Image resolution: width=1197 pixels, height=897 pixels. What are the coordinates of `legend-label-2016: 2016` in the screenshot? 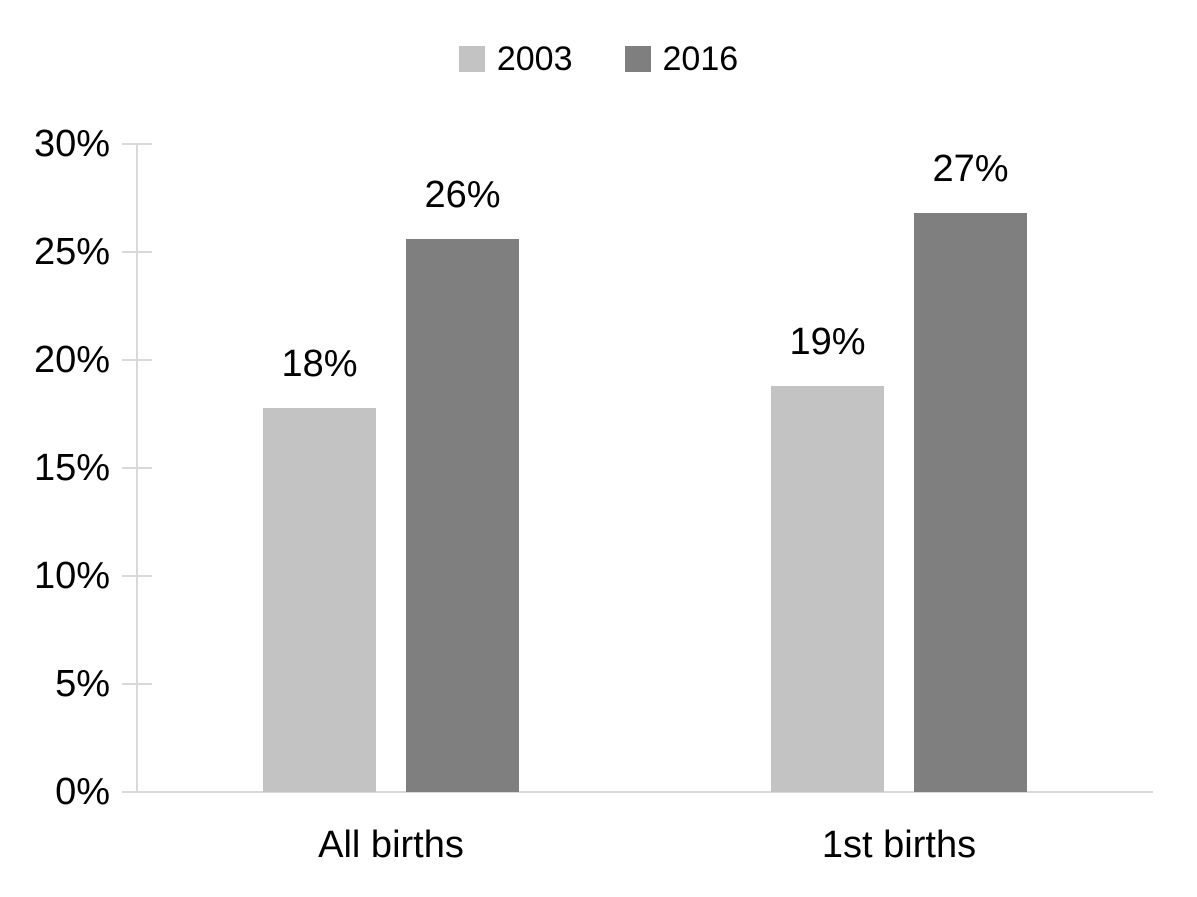 It's located at (700, 59).